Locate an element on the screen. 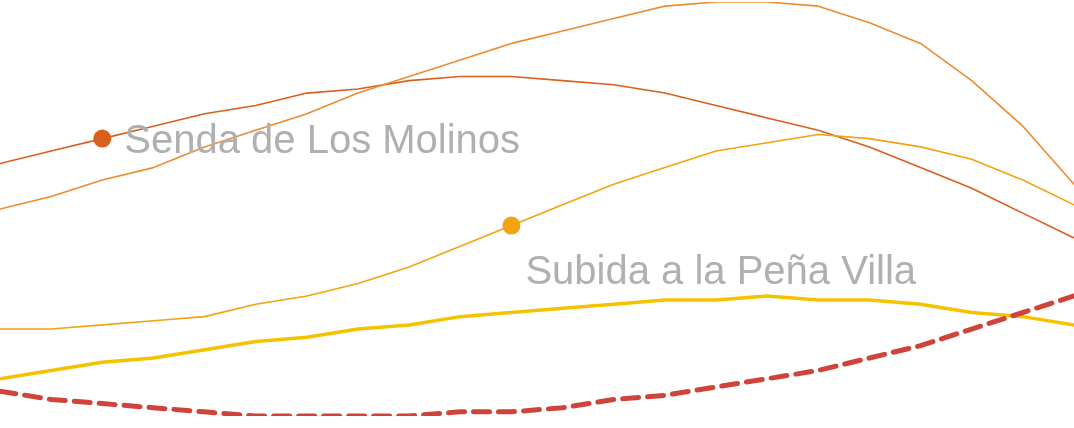 Image resolution: width=1074 pixels, height=428 pixels. series-label: Subida a la Peña Villa is located at coordinates (721, 269).